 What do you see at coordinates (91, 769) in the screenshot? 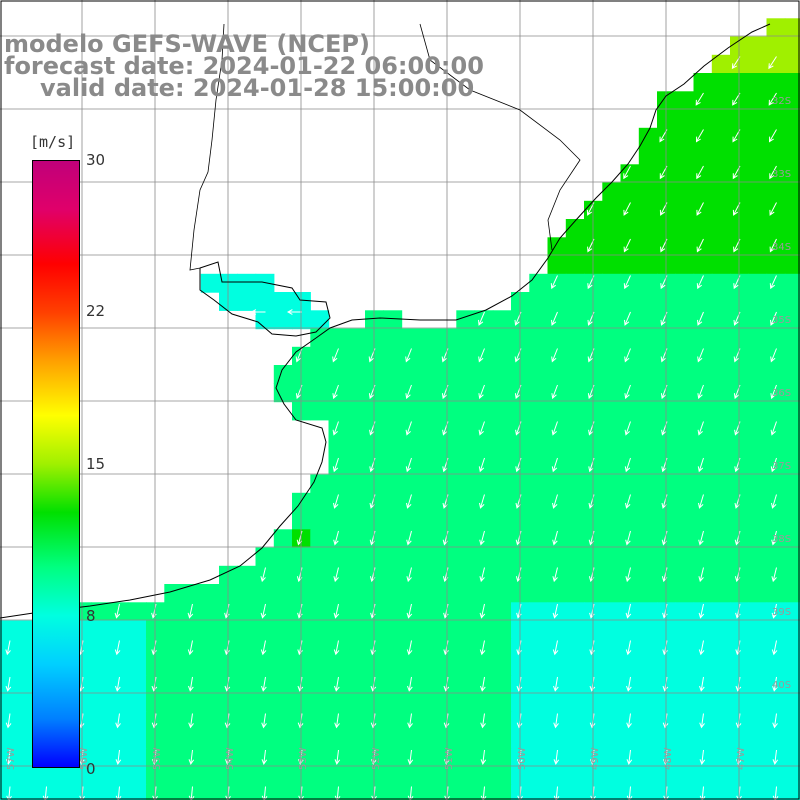
I see `colorbar-tick-0: 0` at bounding box center [91, 769].